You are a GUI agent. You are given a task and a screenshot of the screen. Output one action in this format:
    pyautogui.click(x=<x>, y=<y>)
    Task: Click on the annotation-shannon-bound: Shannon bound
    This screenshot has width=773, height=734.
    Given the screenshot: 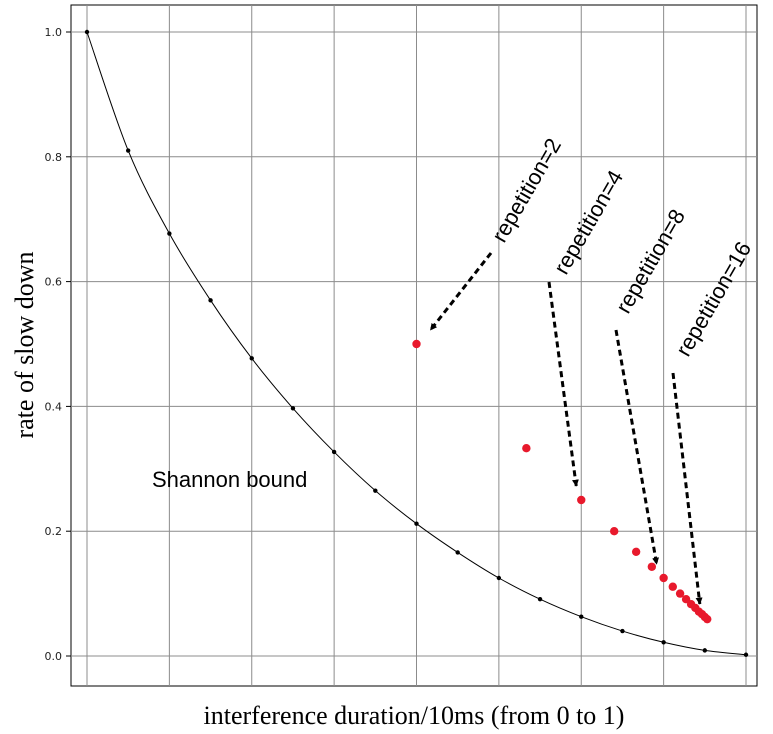 What is the action you would take?
    pyautogui.click(x=229, y=479)
    